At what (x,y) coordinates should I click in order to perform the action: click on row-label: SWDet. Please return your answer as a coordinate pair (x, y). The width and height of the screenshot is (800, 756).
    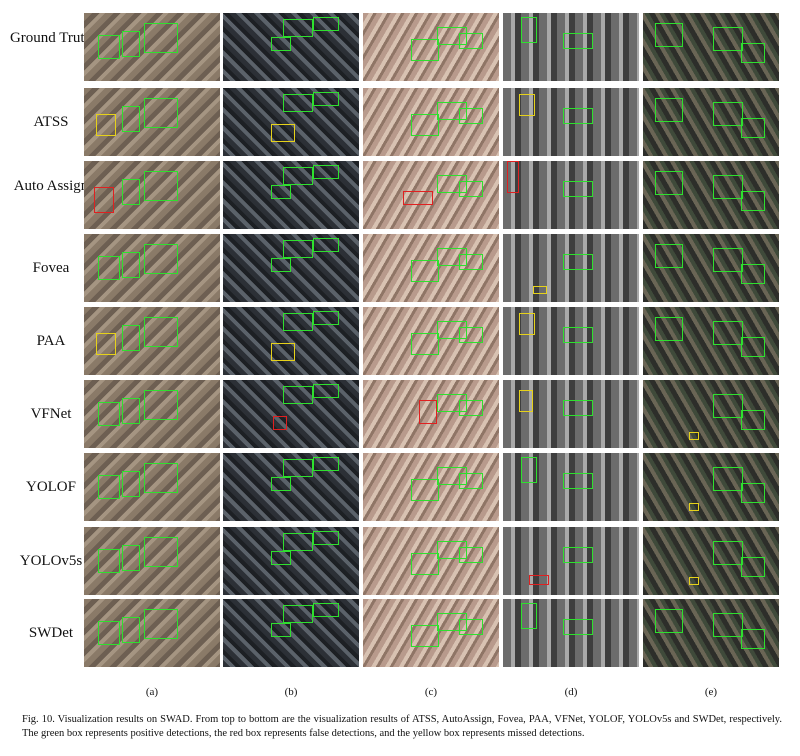
    Looking at the image, I should click on (51, 633).